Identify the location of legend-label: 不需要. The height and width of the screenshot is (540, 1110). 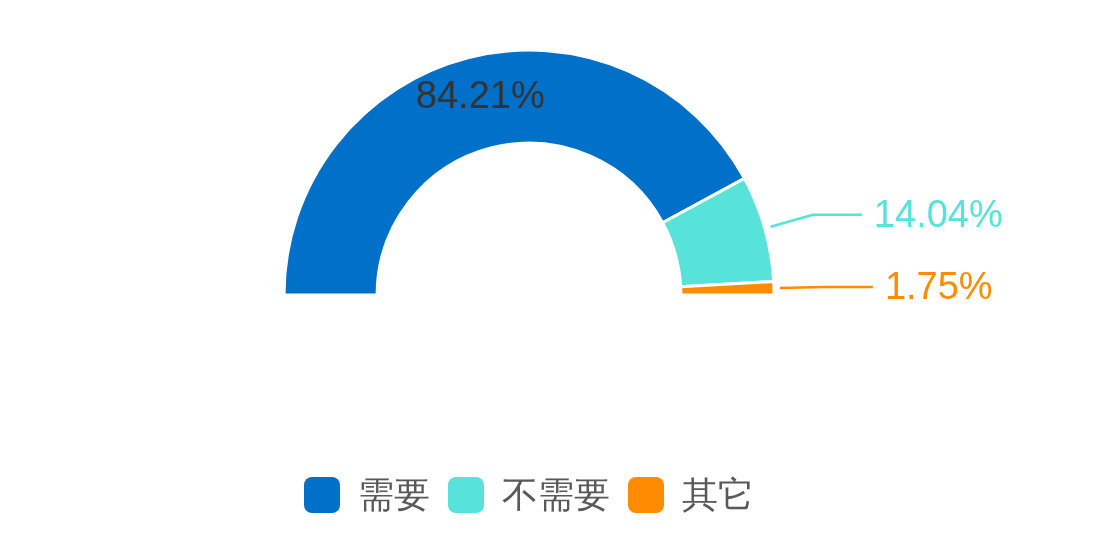
(556, 494).